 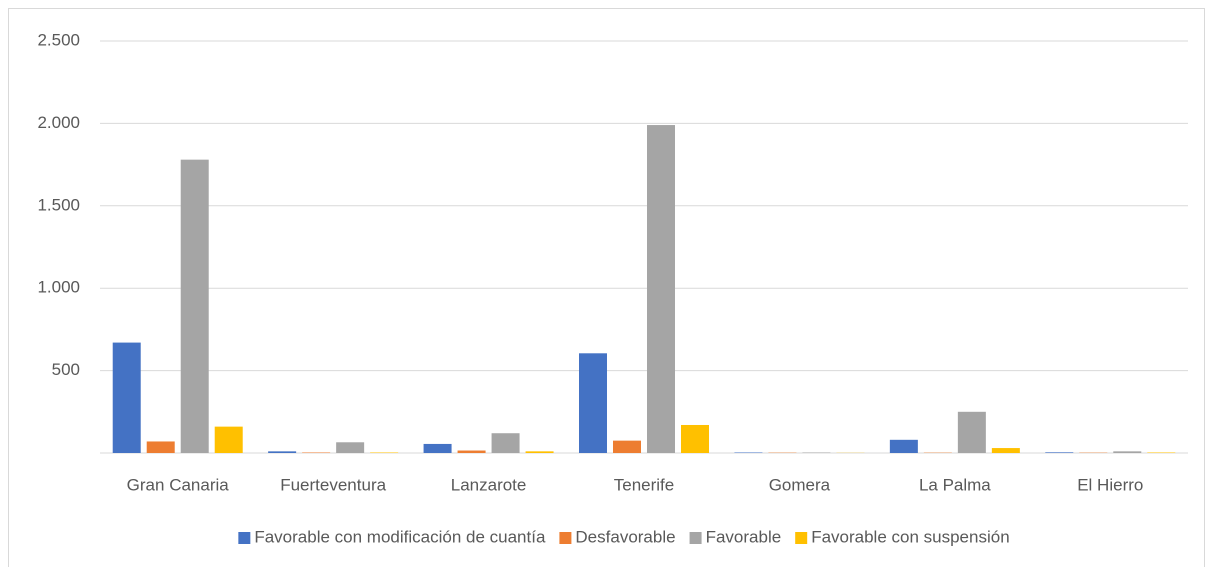 I want to click on x-tick-label: Lanzarote, so click(x=489, y=484).